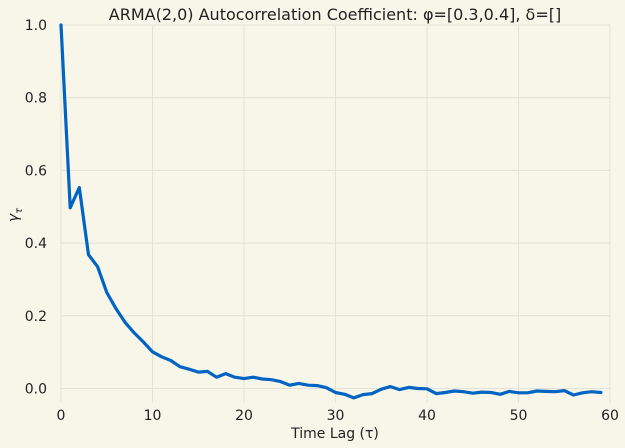  Describe the element at coordinates (153, 416) in the screenshot. I see `x-tick-label: 10` at that location.